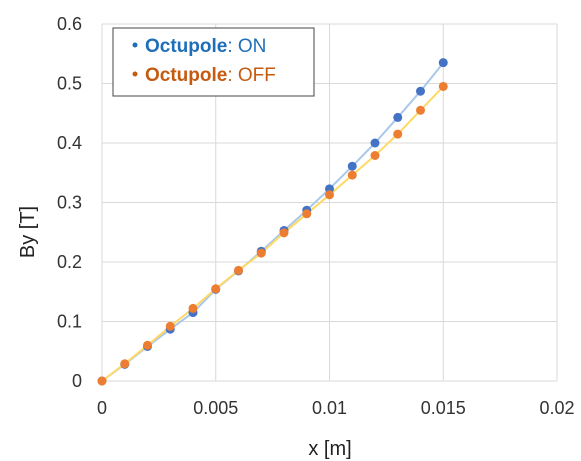 The width and height of the screenshot is (581, 461). What do you see at coordinates (186, 75) in the screenshot?
I see `legend-entry-off-bold: Octupole` at bounding box center [186, 75].